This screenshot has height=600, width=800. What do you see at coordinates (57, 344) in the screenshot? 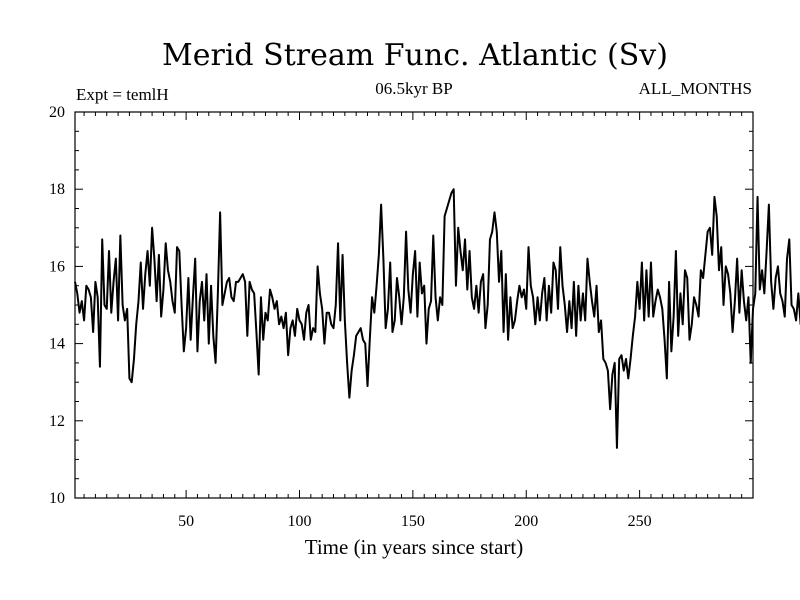
I see `y-tick-label: 14` at bounding box center [57, 344].